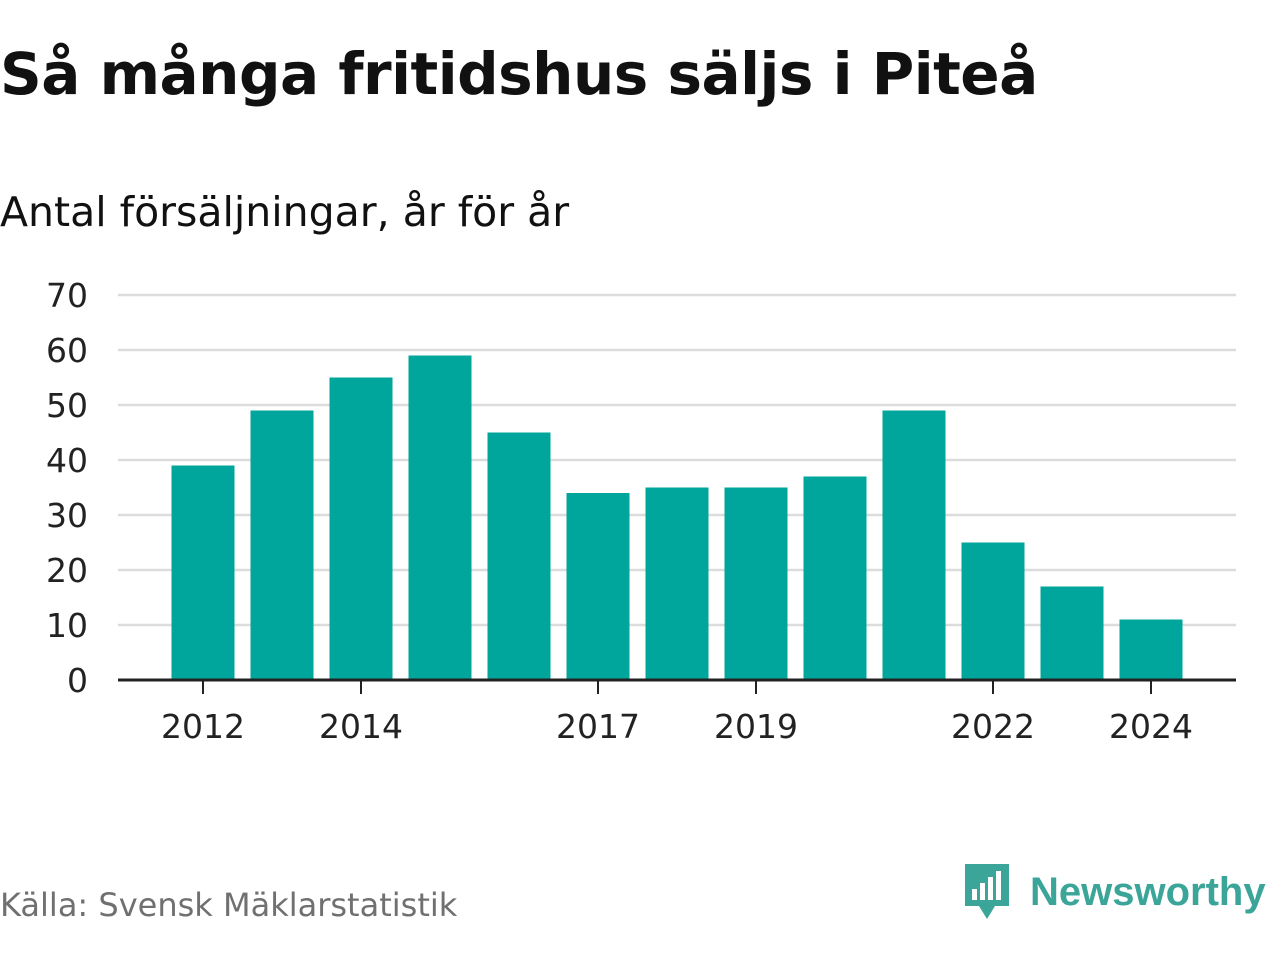 The height and width of the screenshot is (960, 1280). Describe the element at coordinates (519, 74) in the screenshot. I see `chart-title: Så många fritidshus säljs i Piteå` at that location.